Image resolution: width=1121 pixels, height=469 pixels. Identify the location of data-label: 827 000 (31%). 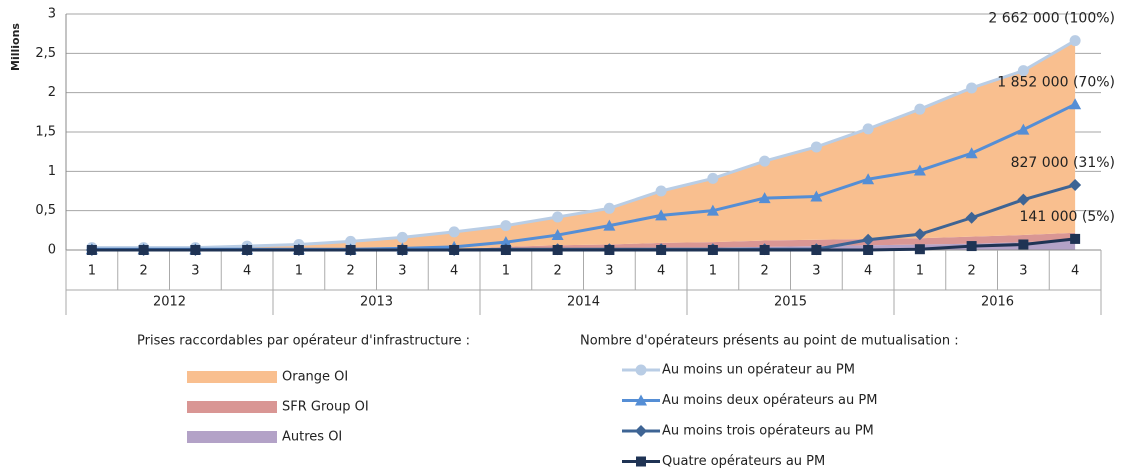
(1063, 163).